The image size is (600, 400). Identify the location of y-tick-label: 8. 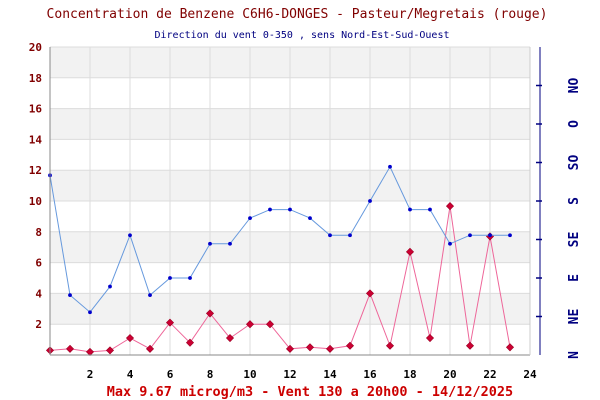
(38, 232).